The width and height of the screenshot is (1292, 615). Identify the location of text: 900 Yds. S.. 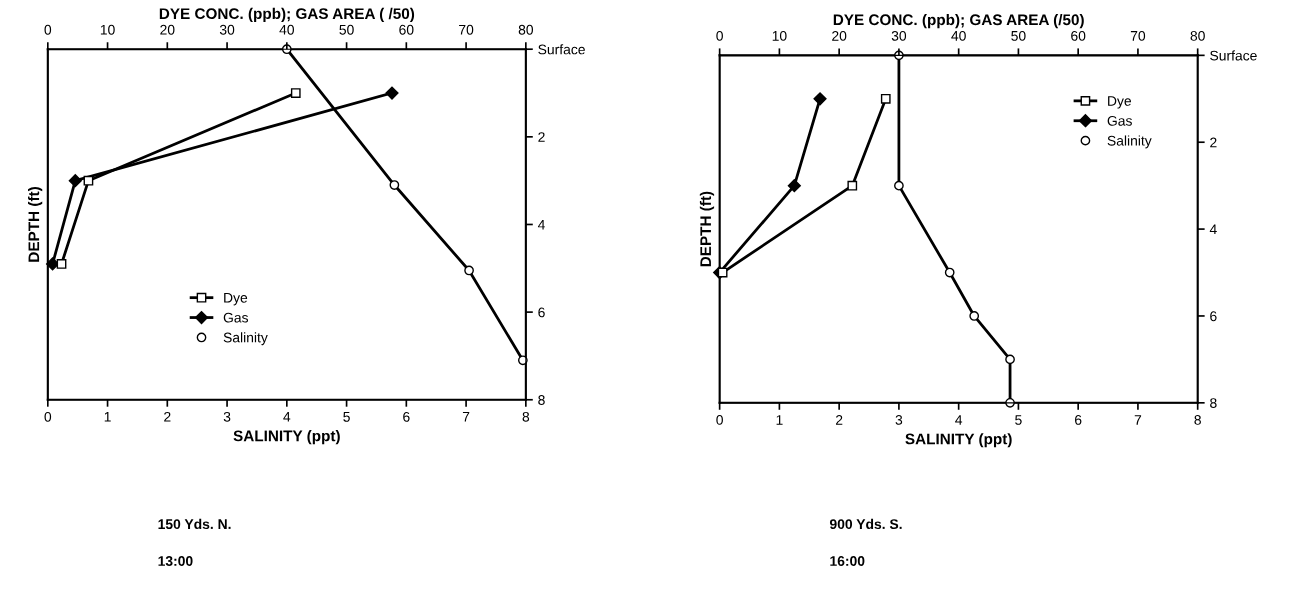
(865, 524).